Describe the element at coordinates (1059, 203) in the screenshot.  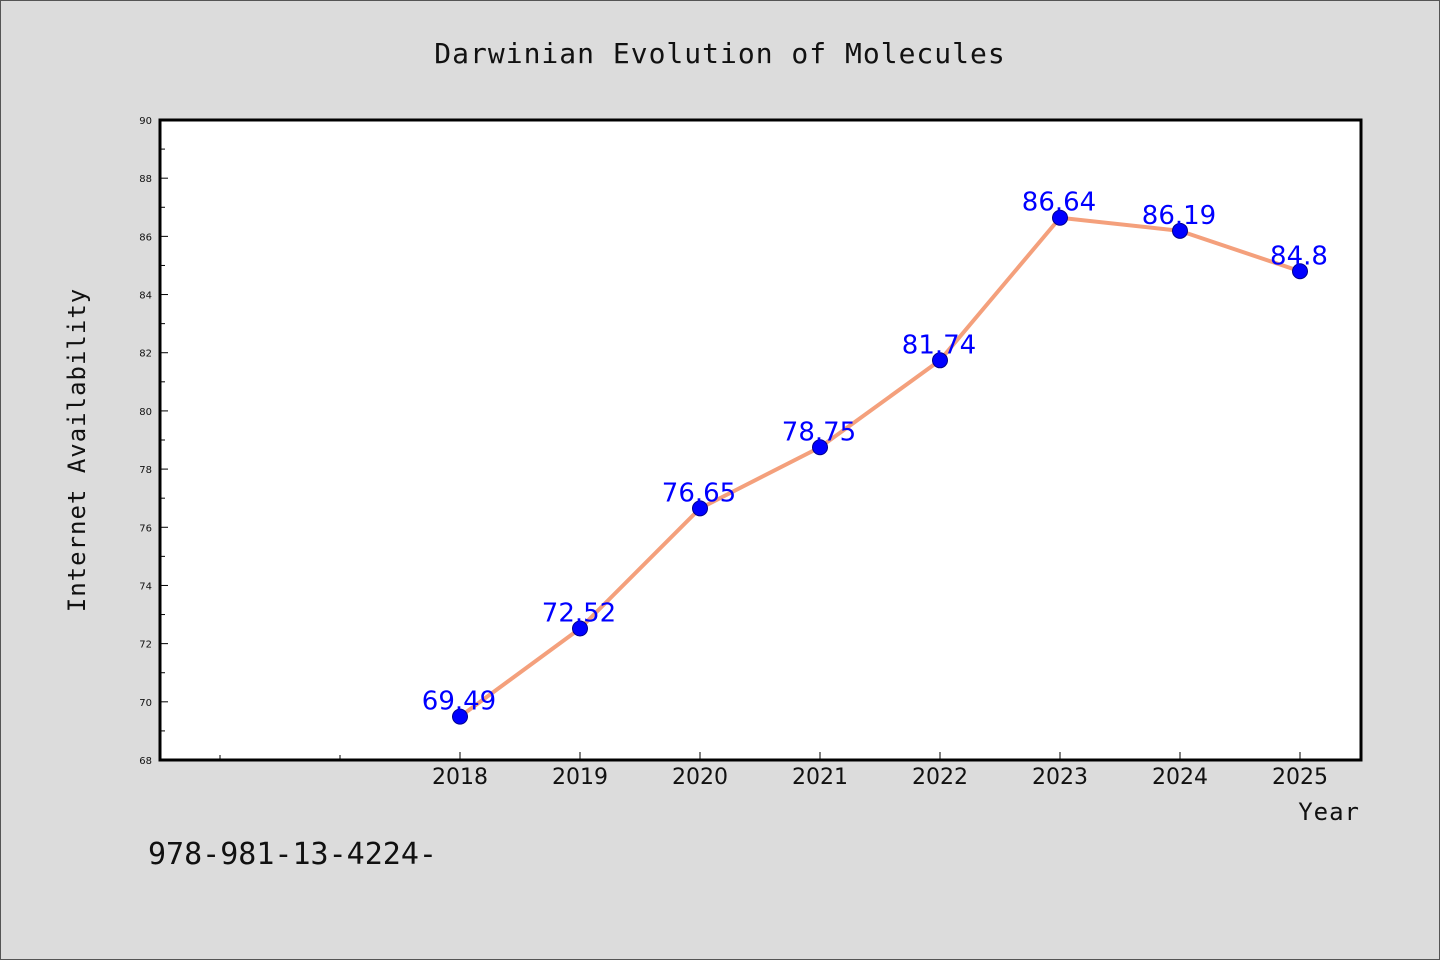
I see `data-label: 86.64` at that location.